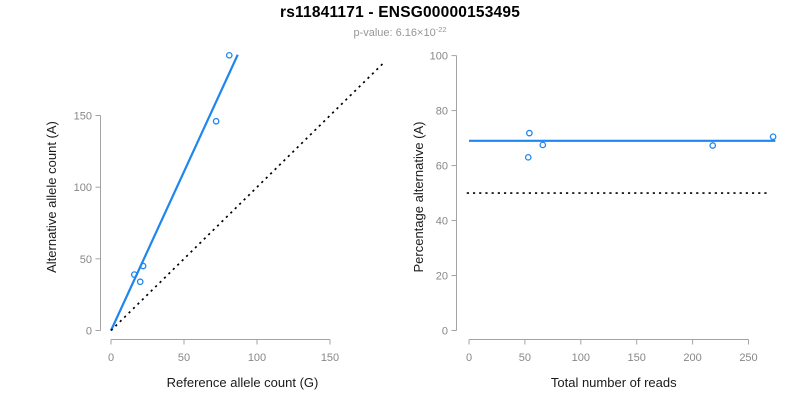 This screenshot has height=400, width=800. I want to click on x-axis-title: Reference allele count (G), so click(243, 382).